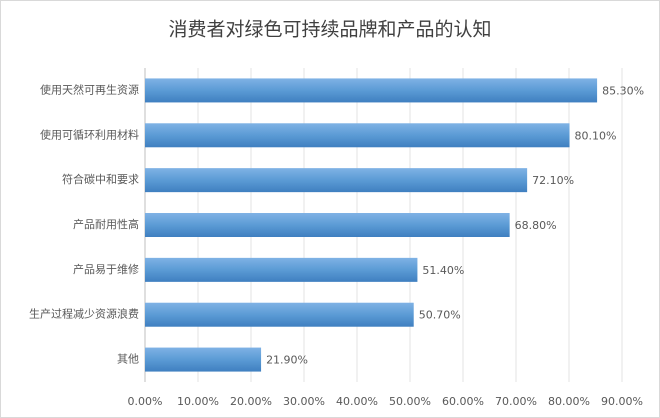  What do you see at coordinates (440, 315) in the screenshot?
I see `value-label: 50.70%` at bounding box center [440, 315].